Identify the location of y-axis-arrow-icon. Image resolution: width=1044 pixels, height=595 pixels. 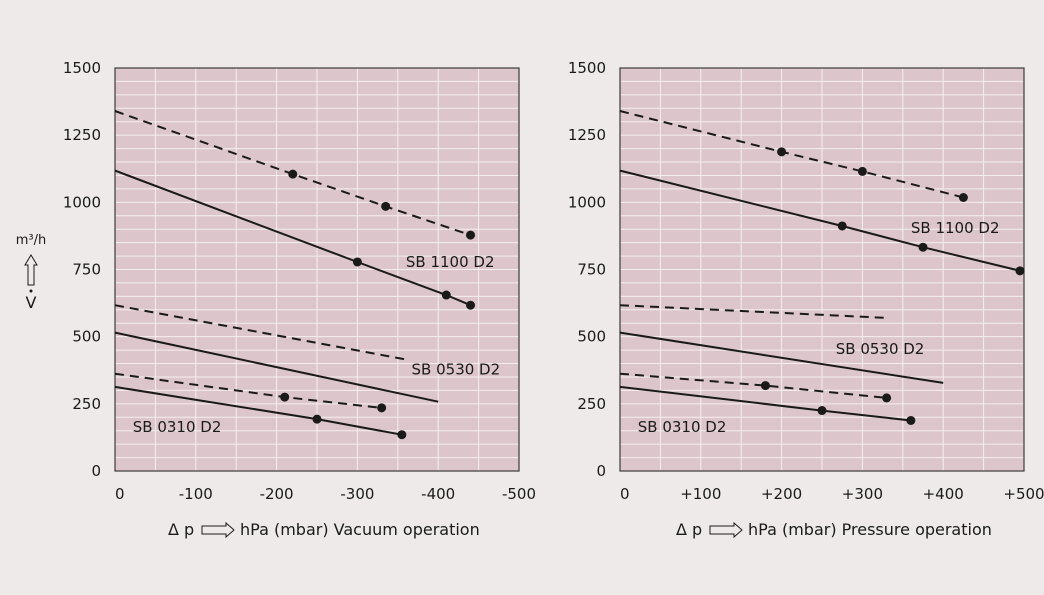
(31, 270).